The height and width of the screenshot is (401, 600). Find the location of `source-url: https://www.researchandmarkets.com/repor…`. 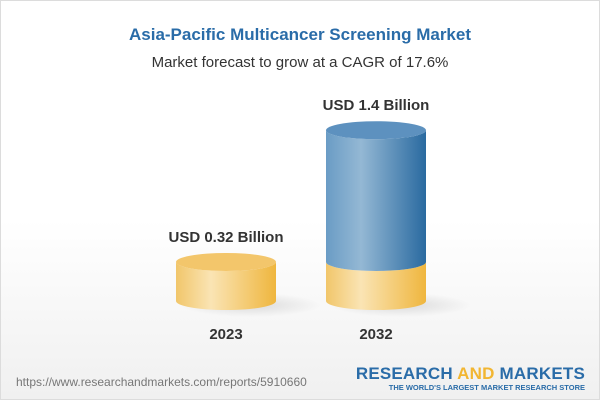

source-url: https://www.researchandmarkets.com/repor… is located at coordinates (161, 382).